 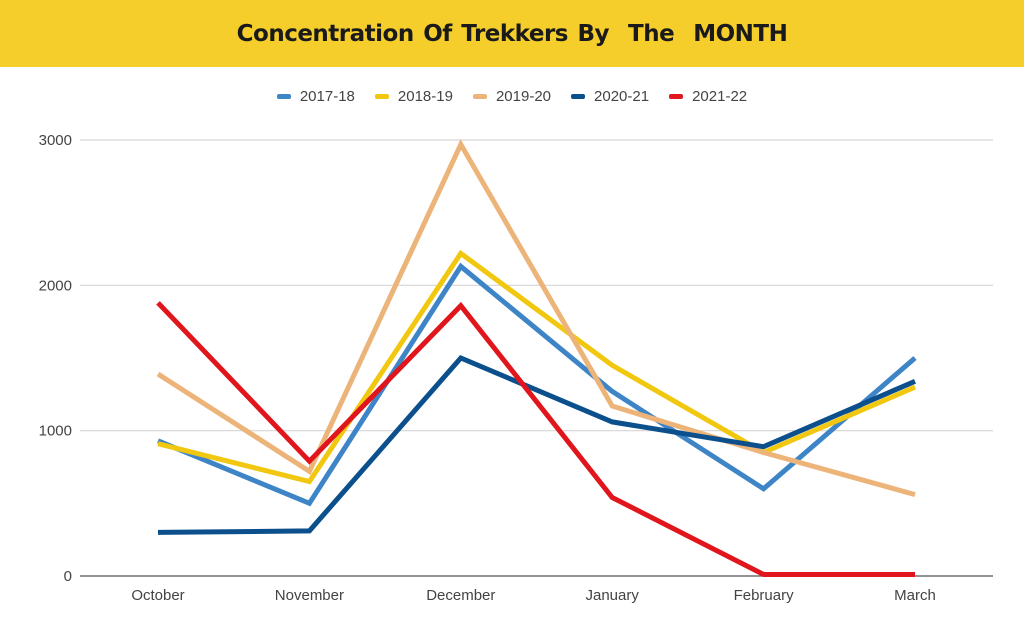 What do you see at coordinates (425, 96) in the screenshot?
I see `legend-label: 2018-19` at bounding box center [425, 96].